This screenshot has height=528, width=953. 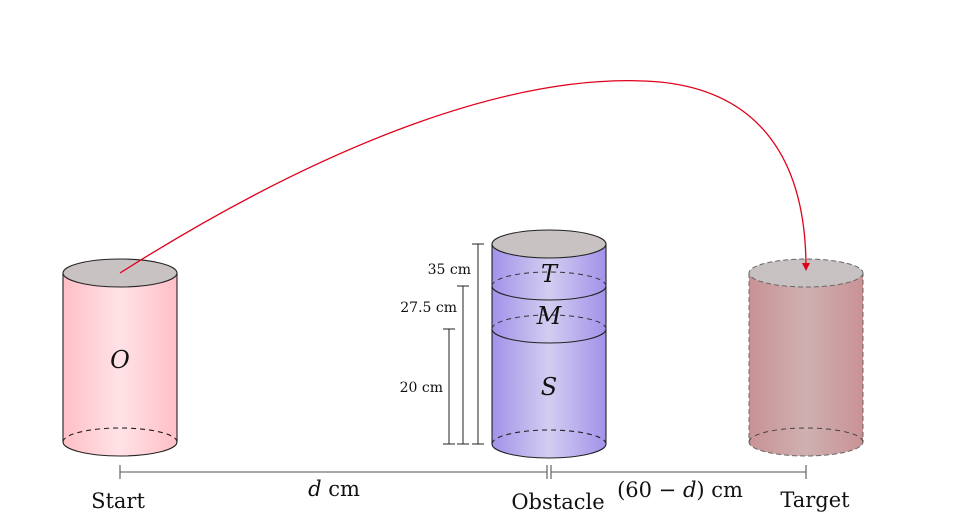 What do you see at coordinates (449, 270) in the screenshot?
I see `height-label-total: 35 cm` at bounding box center [449, 270].